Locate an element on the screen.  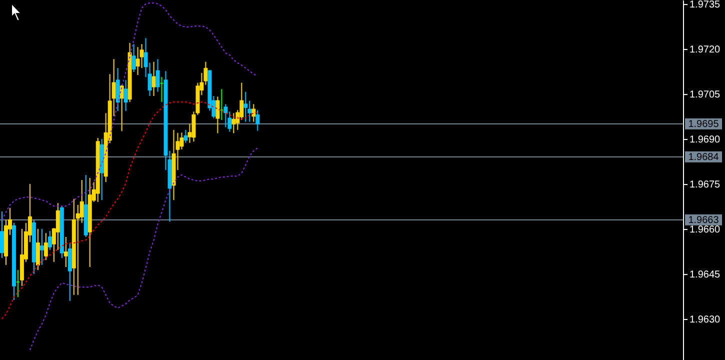
y-tick-label: 1.9660 is located at coordinates (705, 230).